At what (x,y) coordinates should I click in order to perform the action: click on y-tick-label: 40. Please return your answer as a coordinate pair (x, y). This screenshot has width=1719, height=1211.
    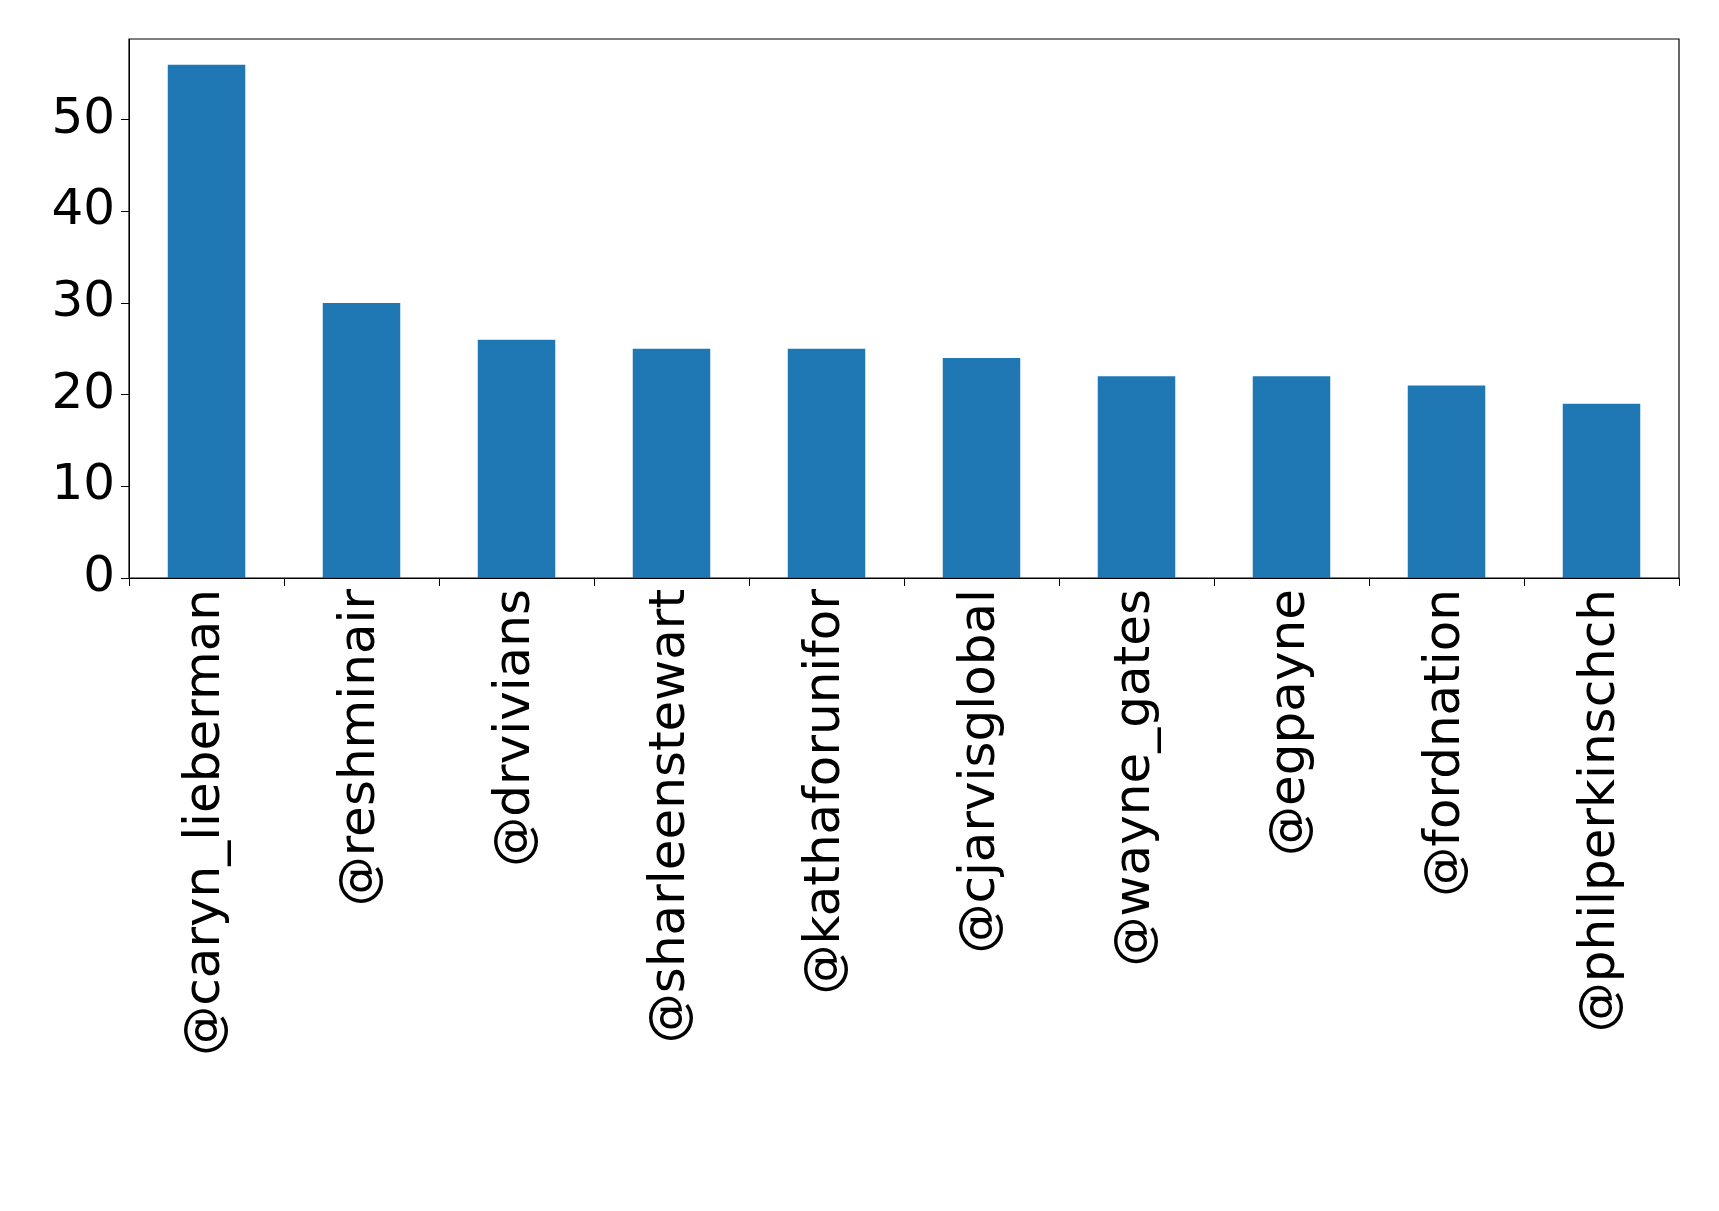
    Looking at the image, I should click on (83, 207).